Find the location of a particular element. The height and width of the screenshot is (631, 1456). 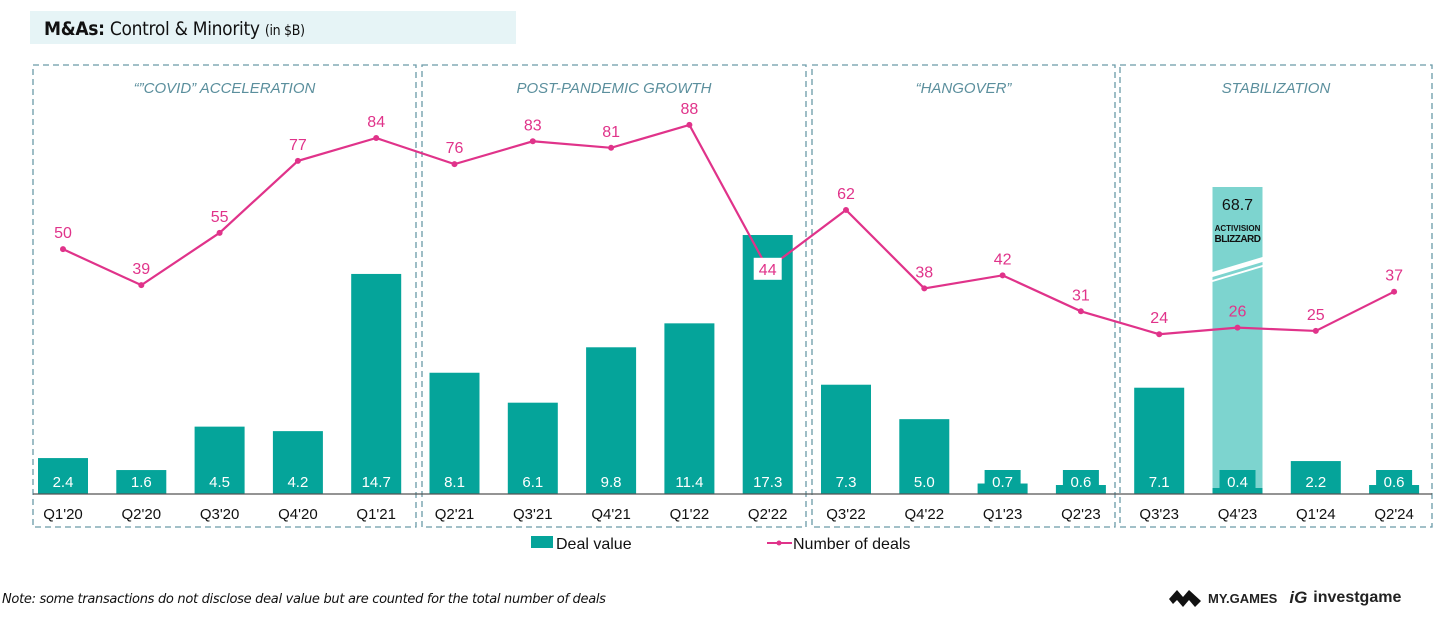

bar-value-label: 1.6 is located at coordinates (141, 482).